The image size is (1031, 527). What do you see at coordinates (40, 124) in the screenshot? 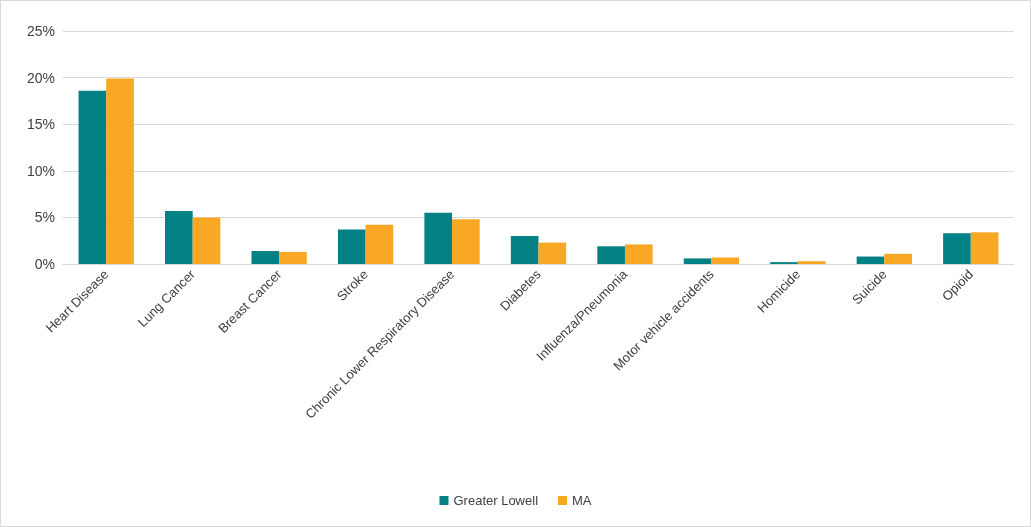
I see `y-tick-label: 15%` at bounding box center [40, 124].